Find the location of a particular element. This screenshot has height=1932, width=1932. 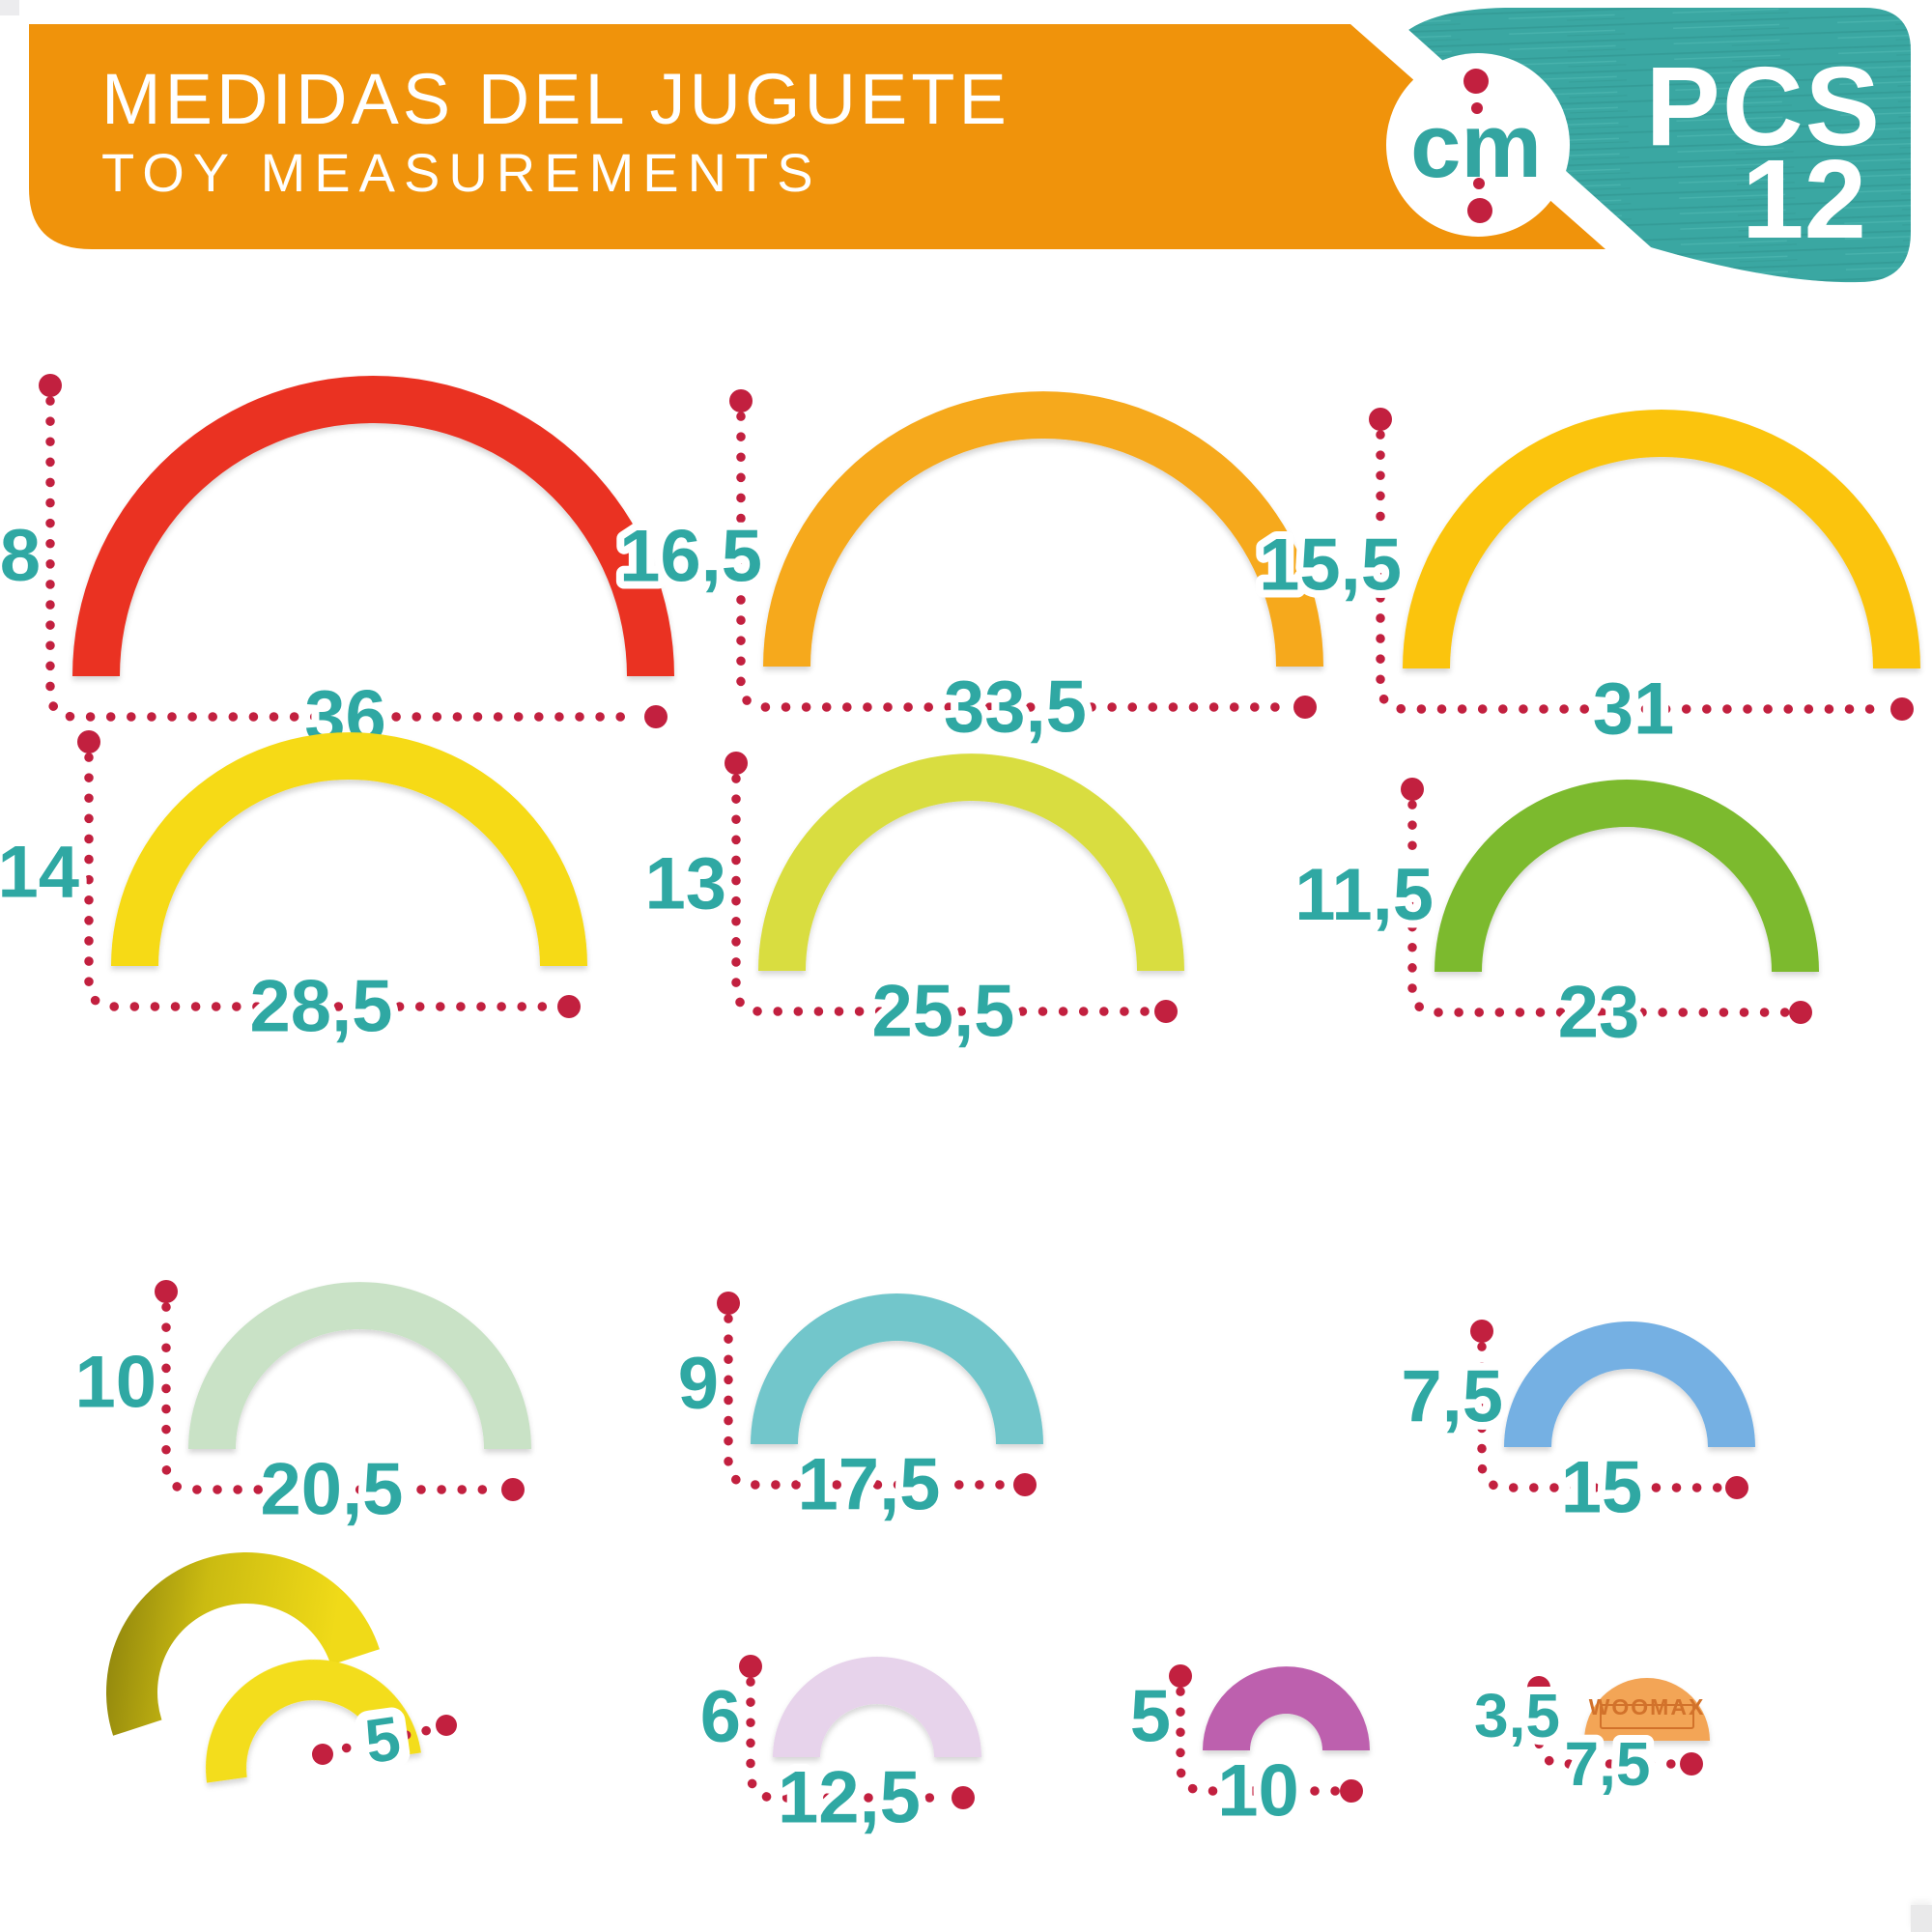

height-label: 16,5 is located at coordinates (690, 557).